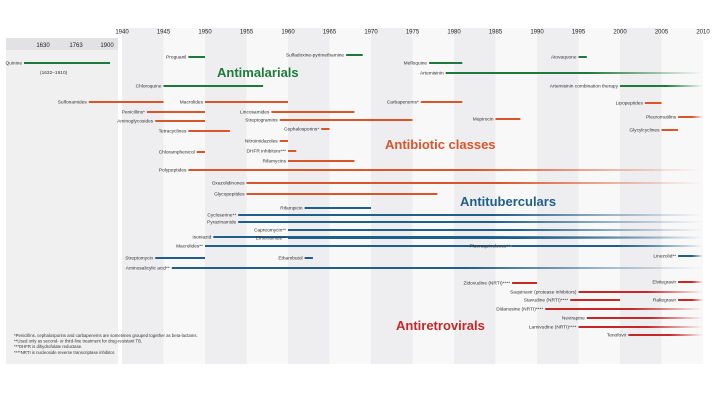 The image size is (727, 400). What do you see at coordinates (440, 325) in the screenshot?
I see `category-title-antiretroviral: Antiretrovirals` at bounding box center [440, 325].